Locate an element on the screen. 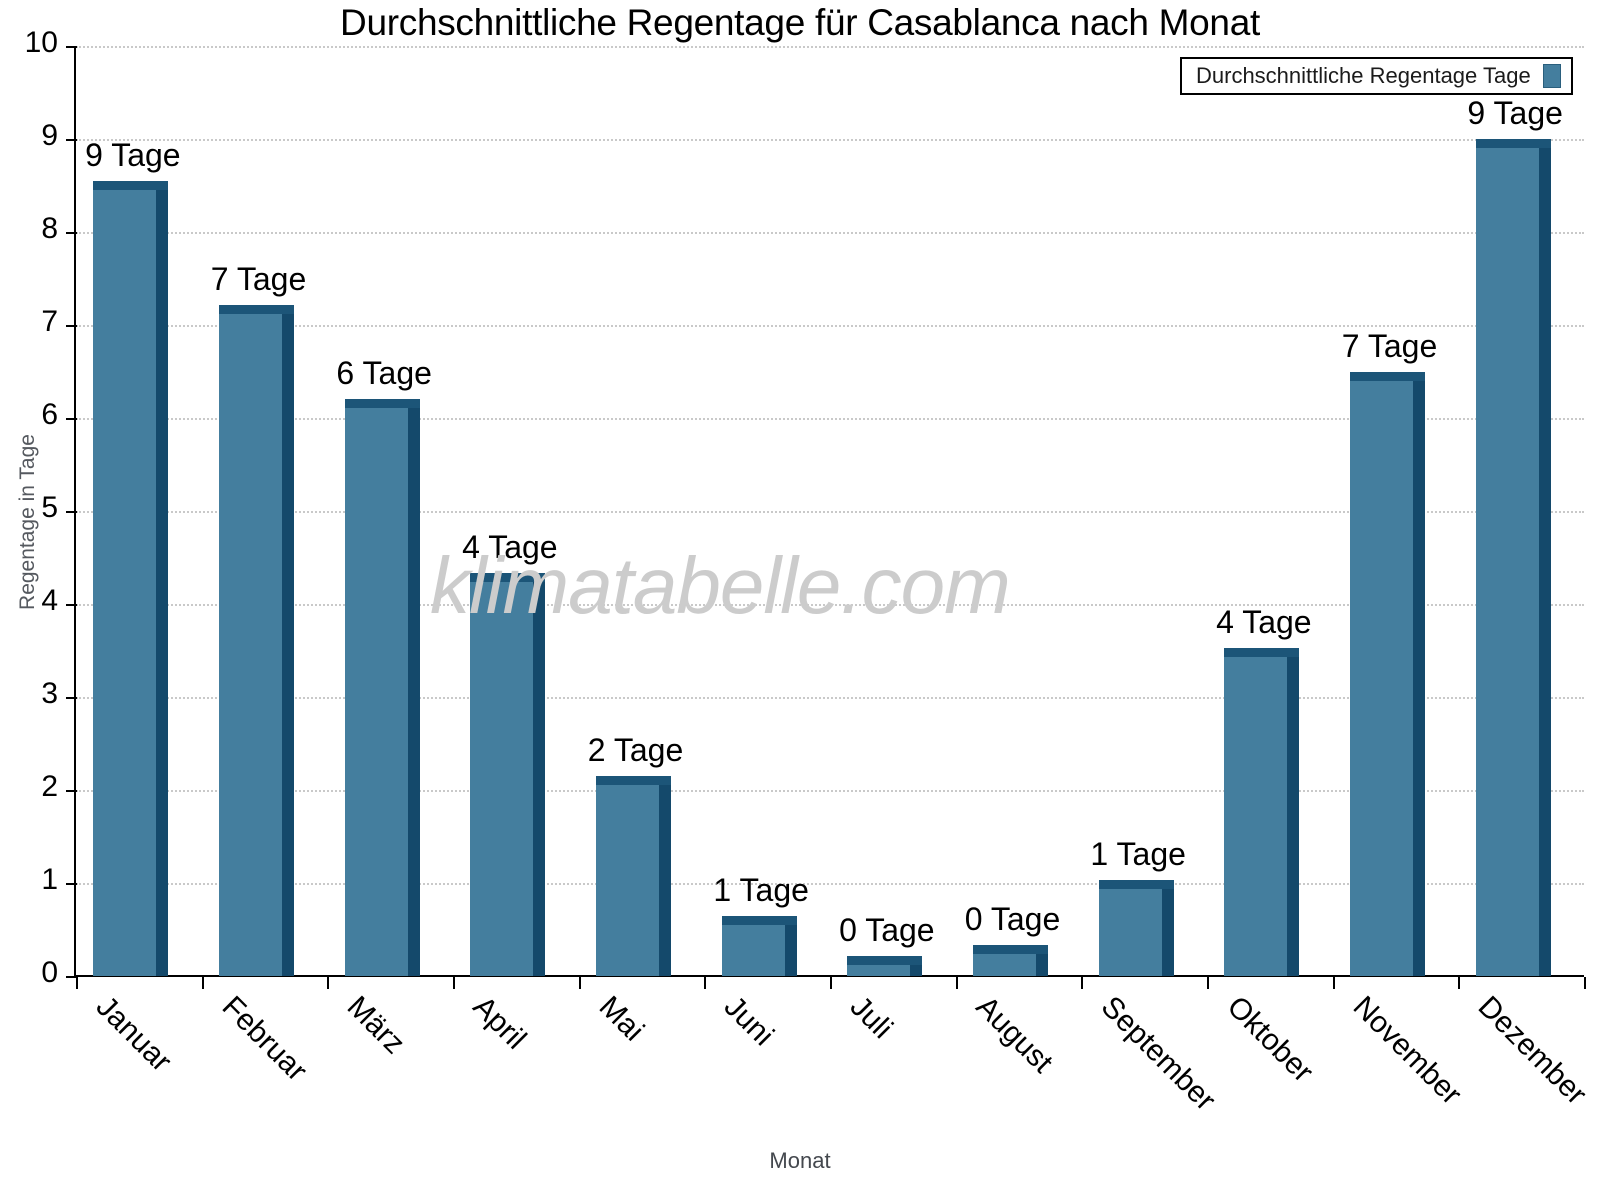 The image size is (1600, 1200). x-tick-label: Oktober is located at coordinates (1270, 1039).